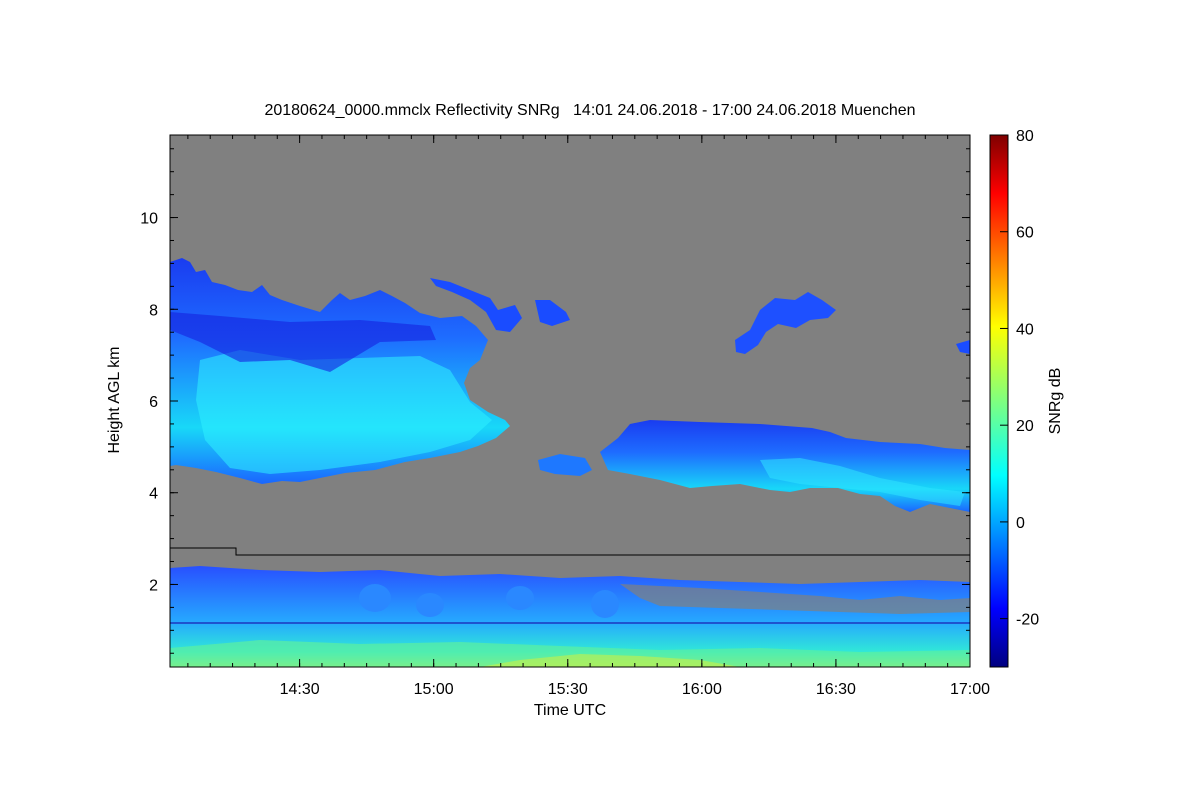 Image resolution: width=1200 pixels, height=800 pixels. What do you see at coordinates (795, 599) in the screenshot?
I see `boundary-layer-gap` at bounding box center [795, 599].